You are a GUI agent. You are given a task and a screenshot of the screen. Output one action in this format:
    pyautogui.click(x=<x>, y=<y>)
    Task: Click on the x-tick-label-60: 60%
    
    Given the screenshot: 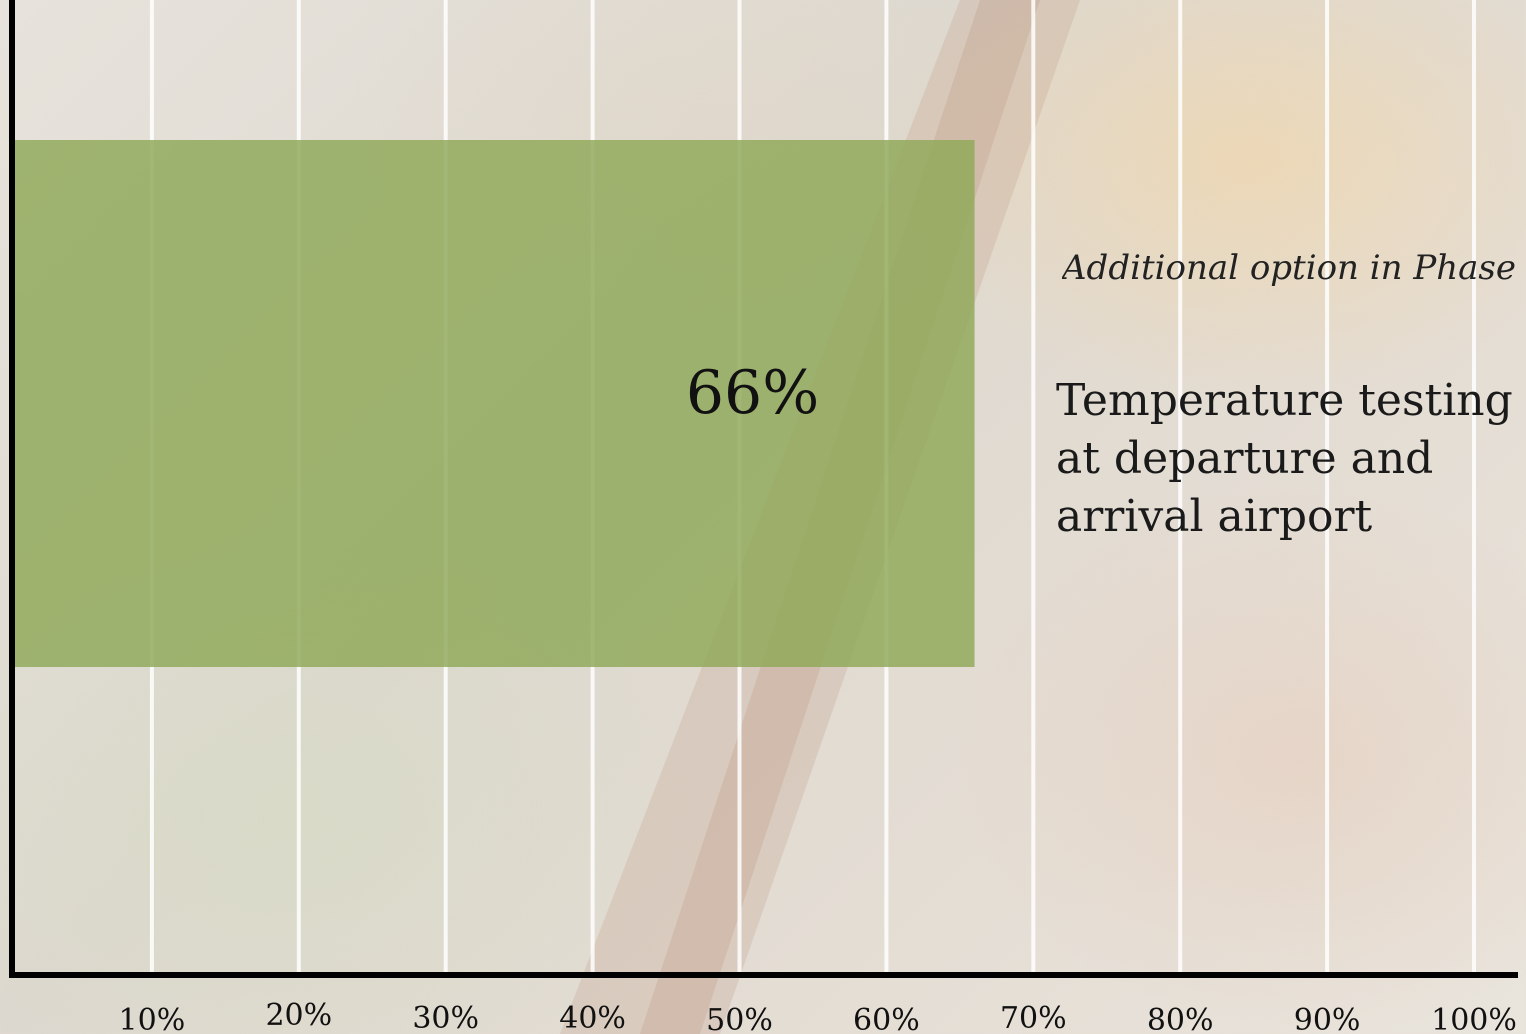 What is the action you would take?
    pyautogui.click(x=886, y=1018)
    